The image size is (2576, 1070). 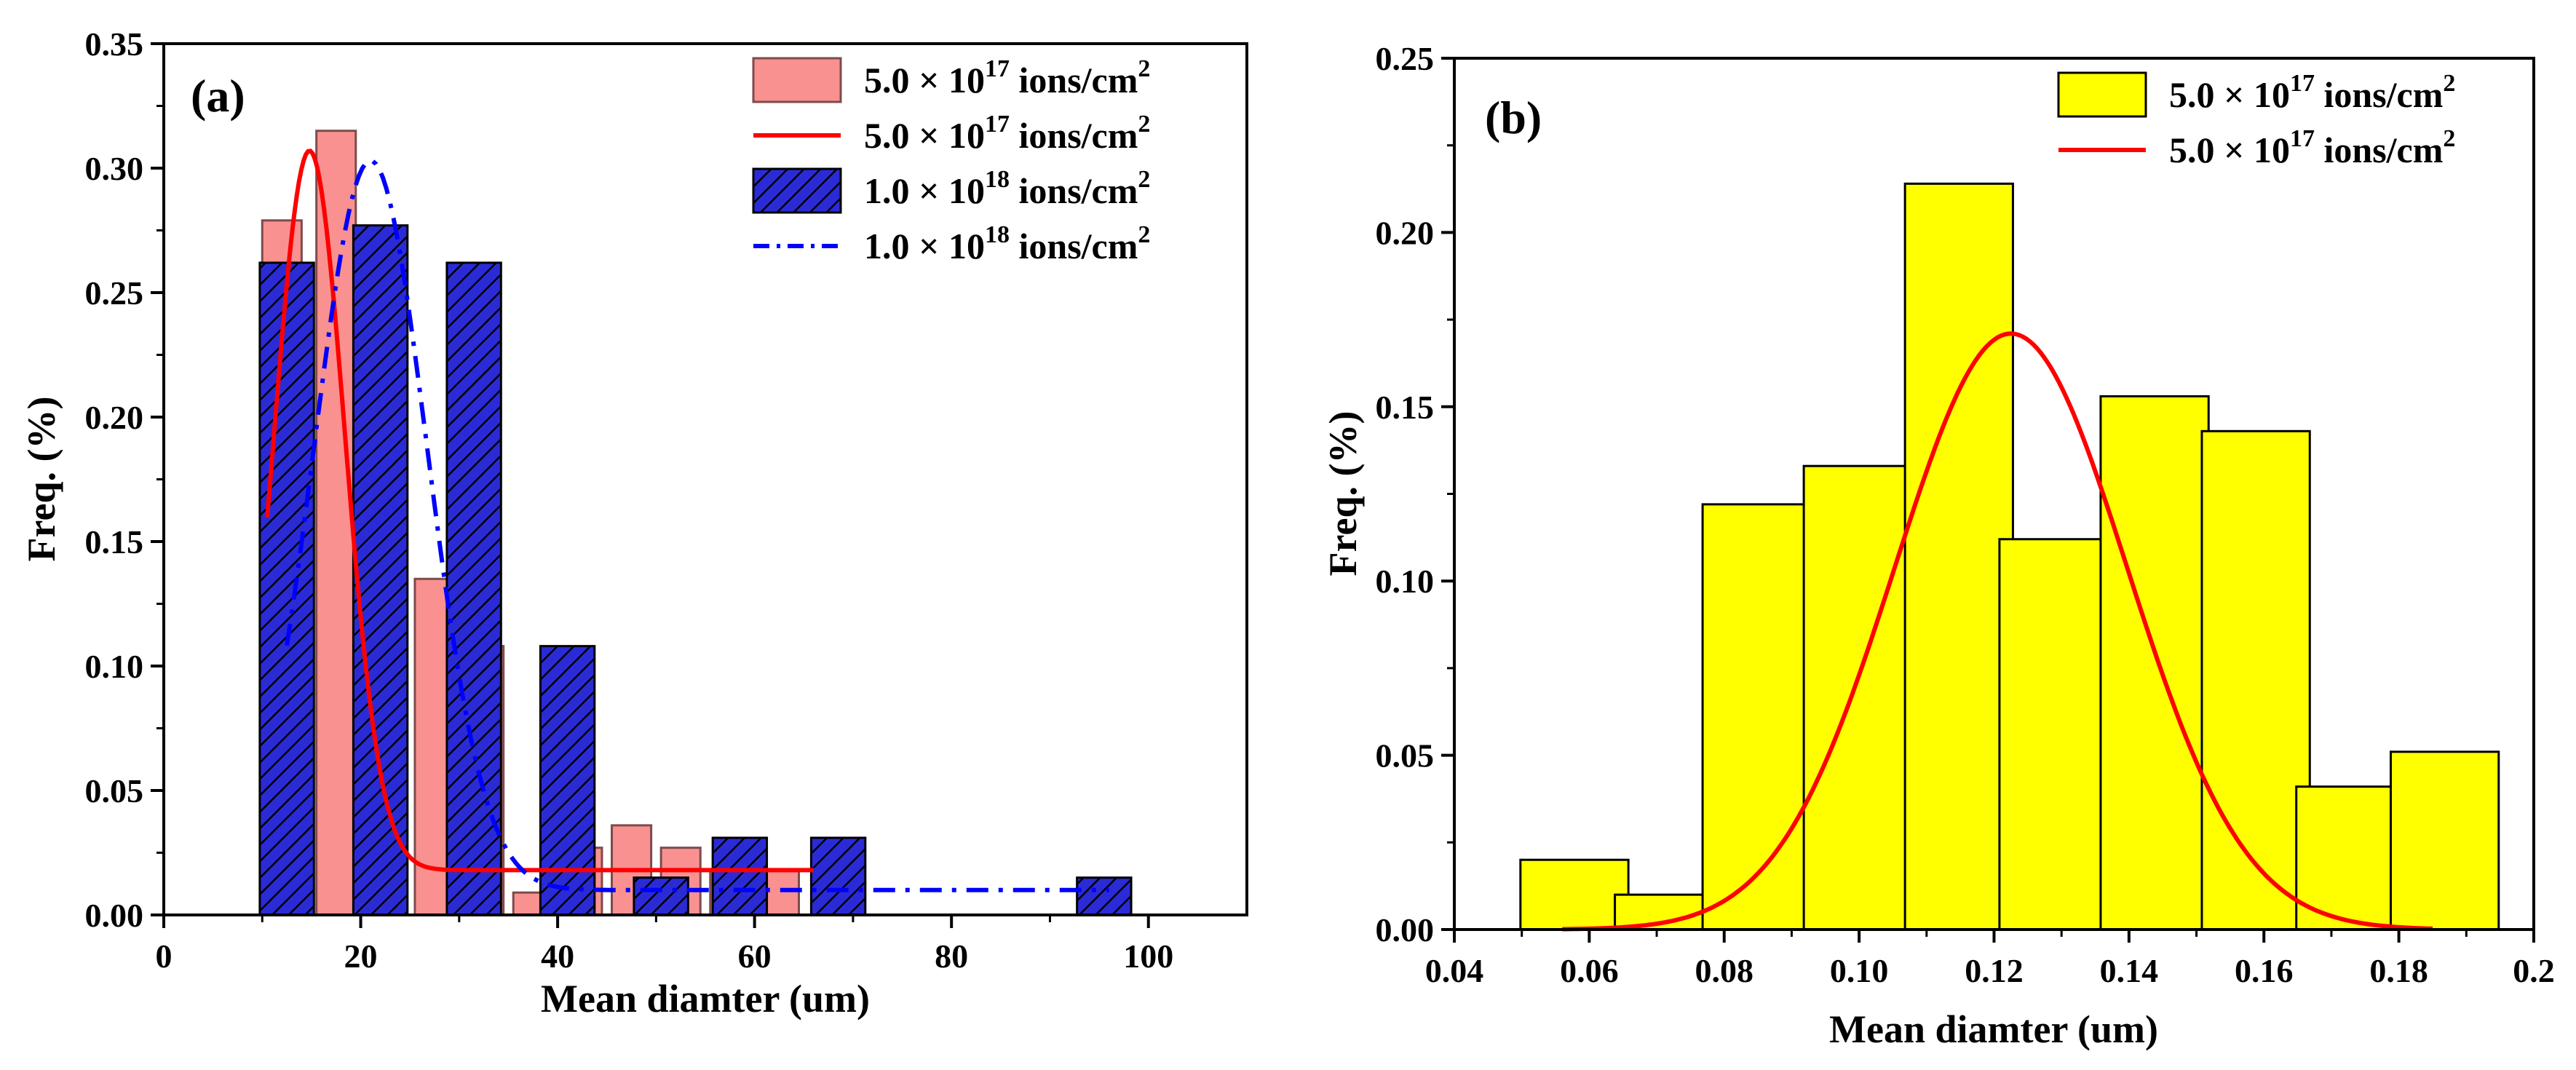 What do you see at coordinates (2312, 93) in the screenshot?
I see `legend-label-b-0: 5.0 × 1017 ions/cm2` at bounding box center [2312, 93].